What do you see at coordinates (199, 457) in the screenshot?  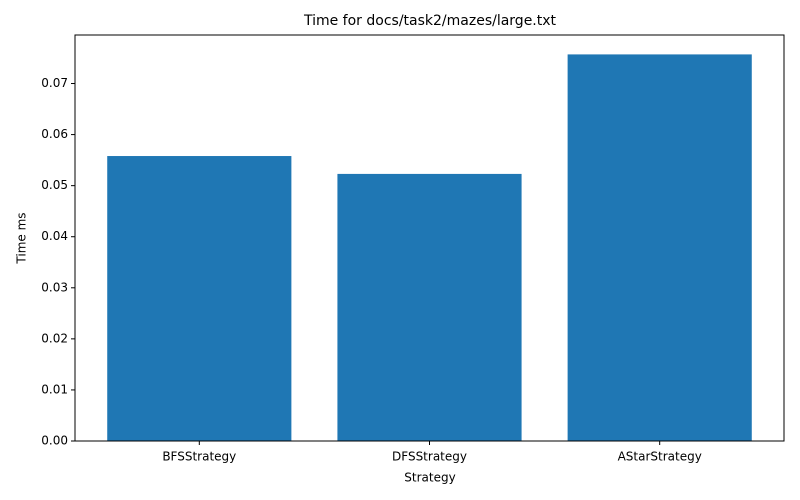 I see `x-tick-label: BFSStrategy` at bounding box center [199, 457].